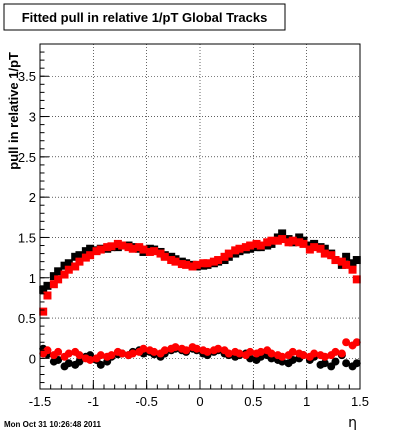 The height and width of the screenshot is (433, 400). What do you see at coordinates (199, 401) in the screenshot?
I see `x-tick-label: 0` at bounding box center [199, 401].